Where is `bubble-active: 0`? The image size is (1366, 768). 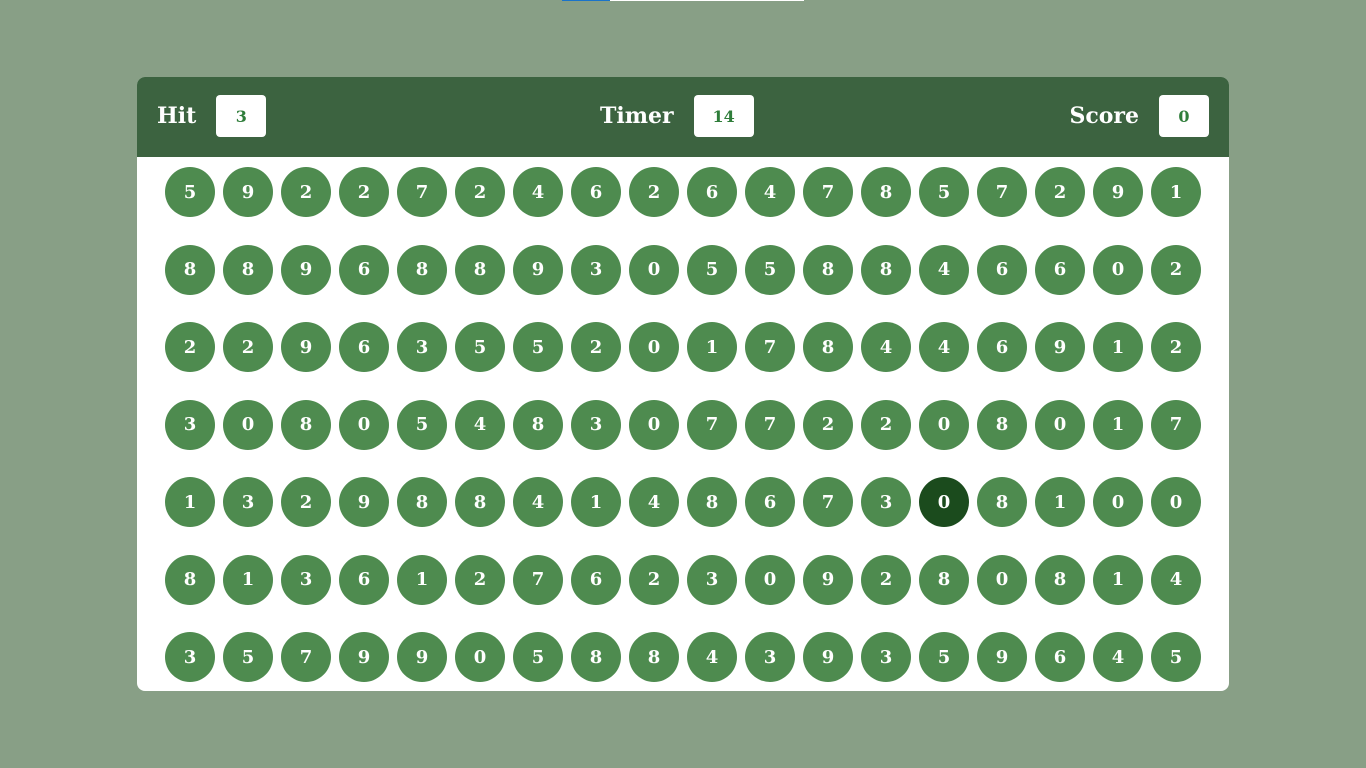 bubble-active: 0 is located at coordinates (944, 502).